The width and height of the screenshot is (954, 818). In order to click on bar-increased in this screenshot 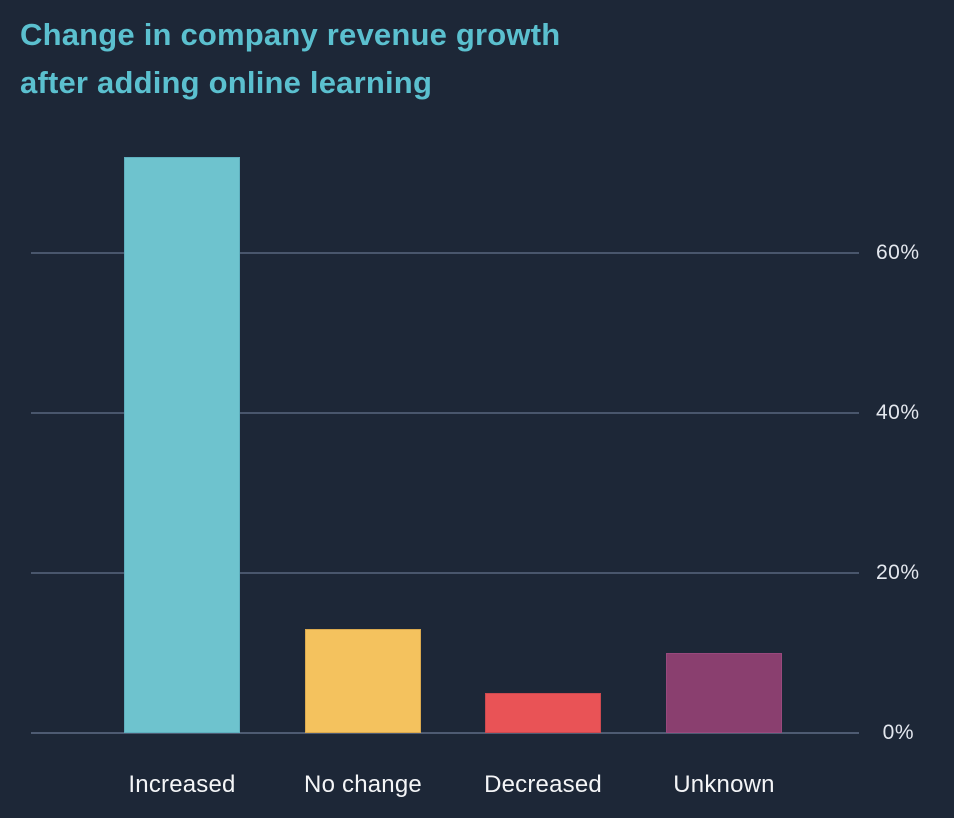, I will do `click(182, 445)`.